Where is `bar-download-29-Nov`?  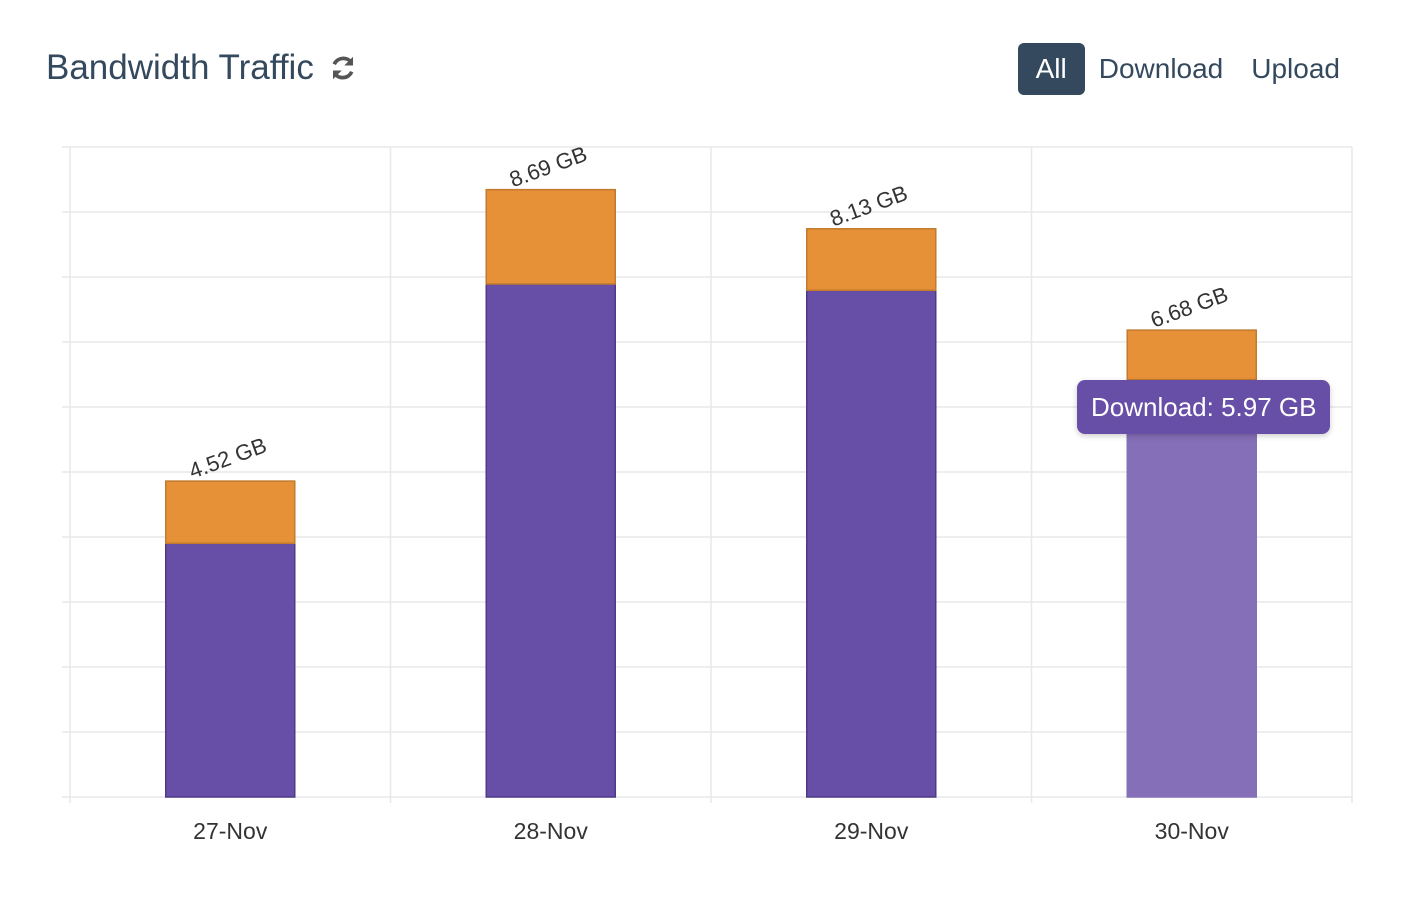 bar-download-29-Nov is located at coordinates (871, 543).